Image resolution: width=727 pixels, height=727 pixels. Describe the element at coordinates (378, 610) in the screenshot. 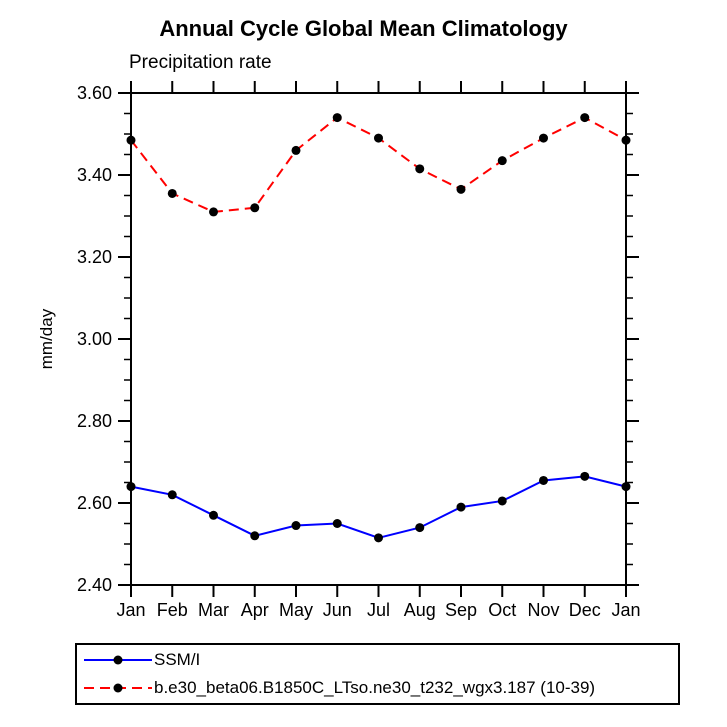

I see `x-tick-label: Jul` at that location.